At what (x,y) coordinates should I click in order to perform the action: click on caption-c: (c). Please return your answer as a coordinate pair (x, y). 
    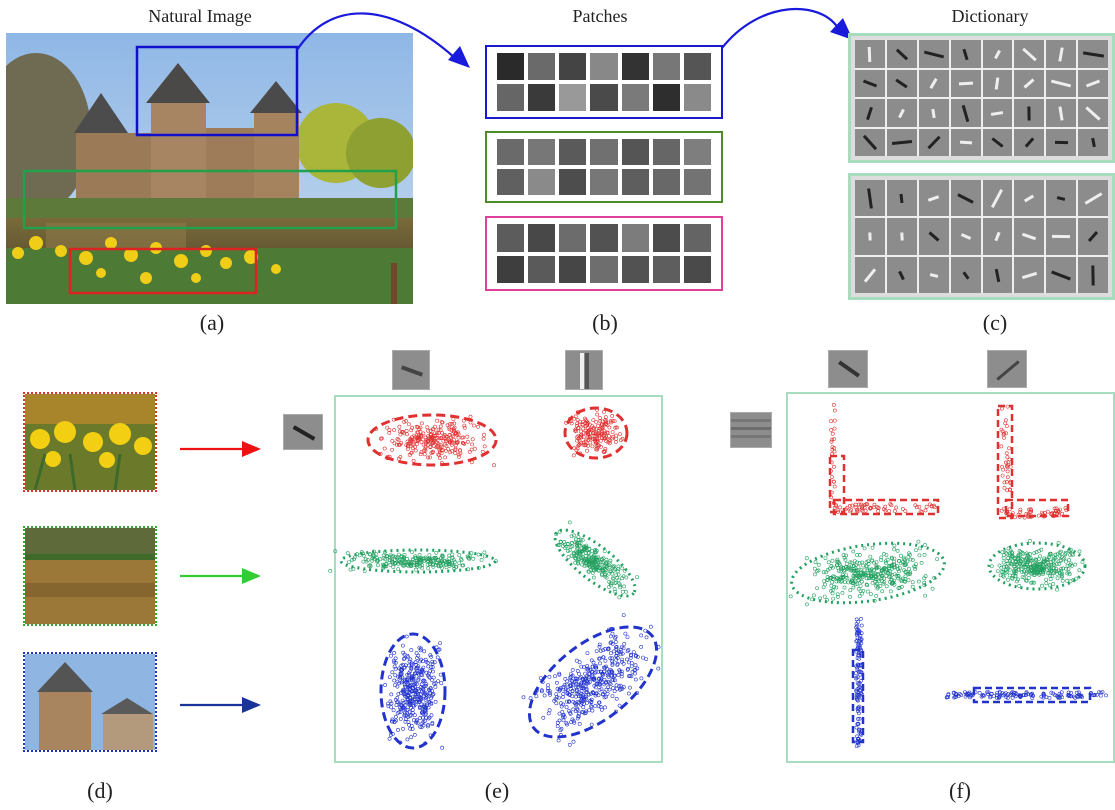
    Looking at the image, I should click on (995, 322).